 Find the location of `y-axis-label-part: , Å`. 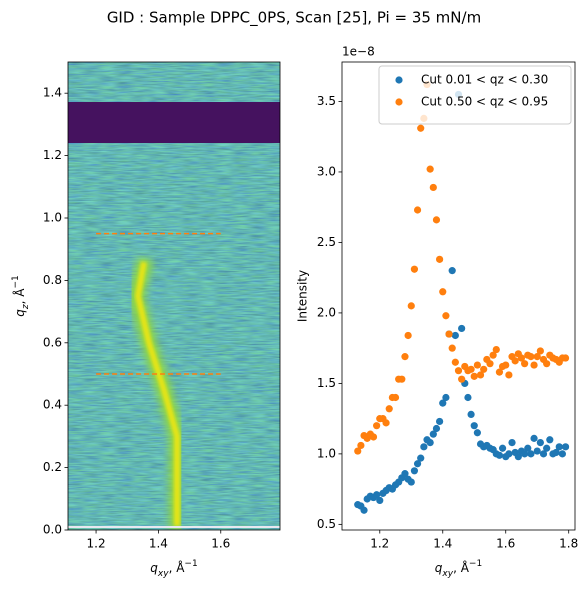

y-axis-label-part: , Å is located at coordinates (19, 296).